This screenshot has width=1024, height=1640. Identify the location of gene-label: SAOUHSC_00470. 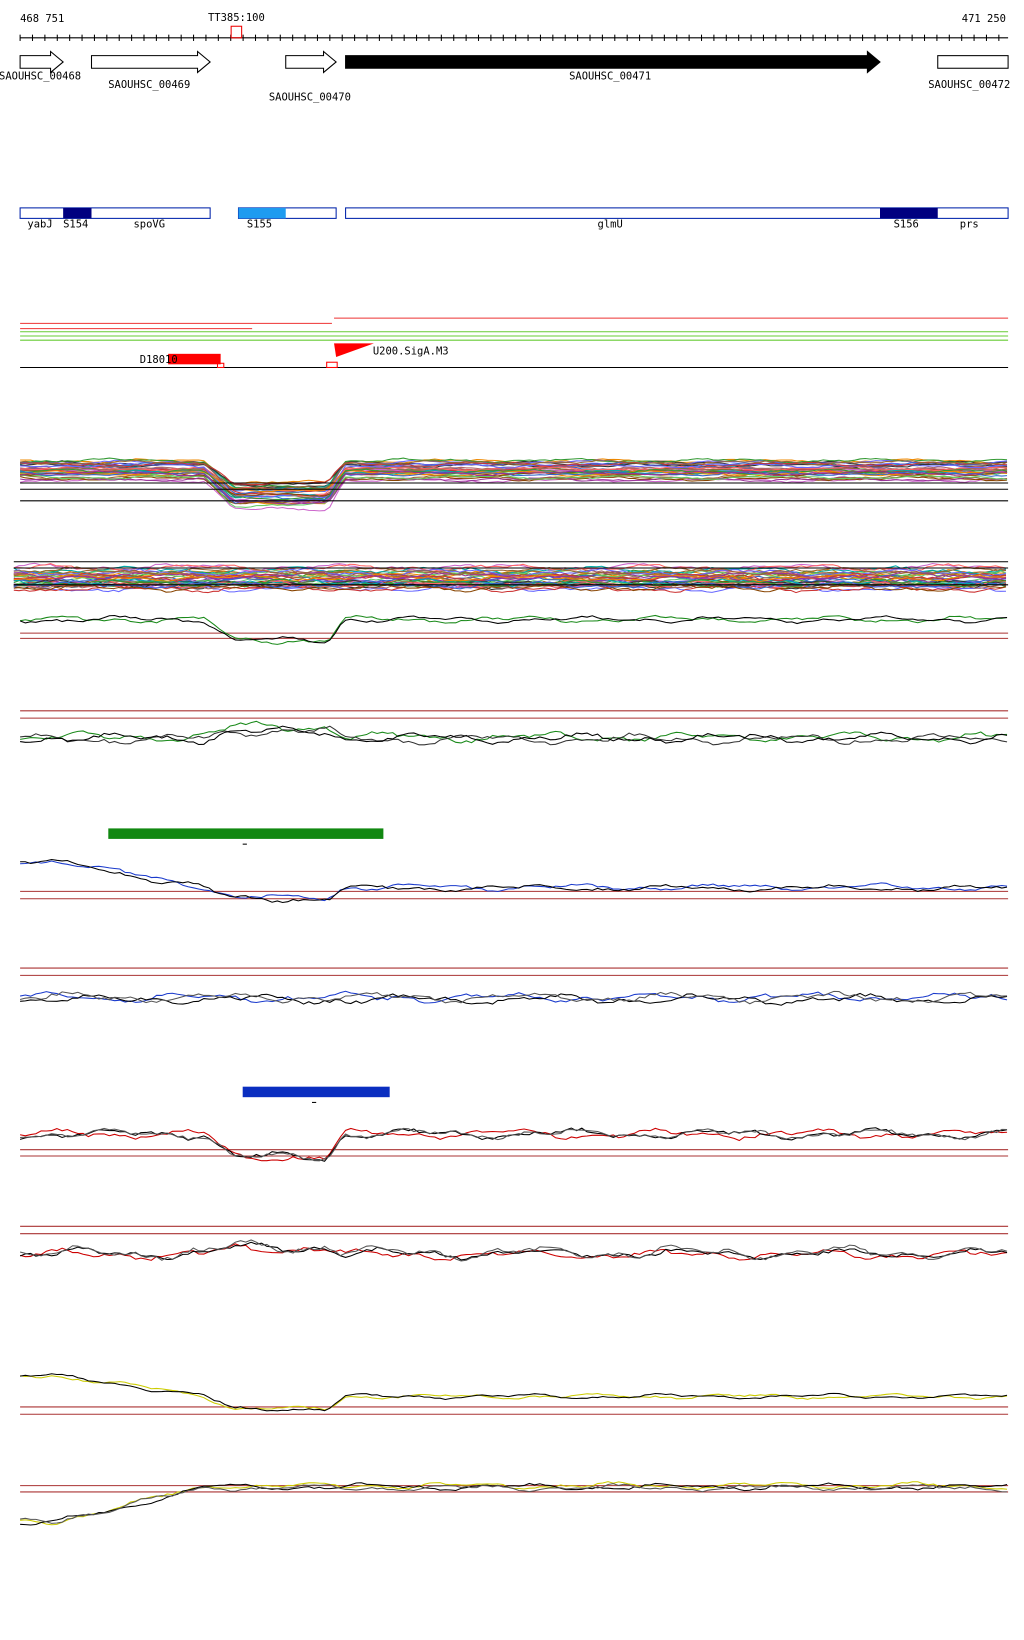
(310, 98).